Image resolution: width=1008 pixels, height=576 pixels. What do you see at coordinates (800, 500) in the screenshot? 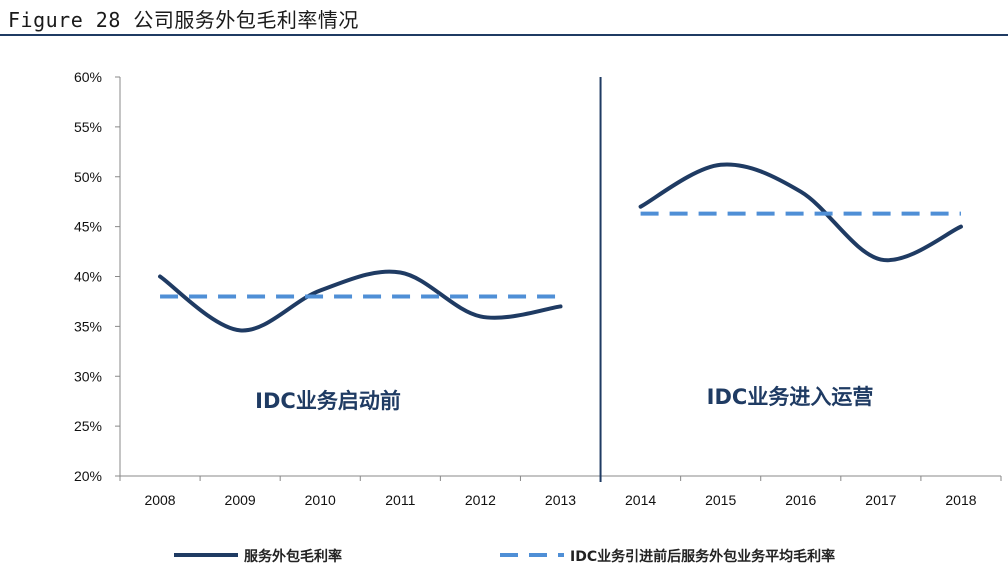
I see `x-tick-label: 2016` at bounding box center [800, 500].